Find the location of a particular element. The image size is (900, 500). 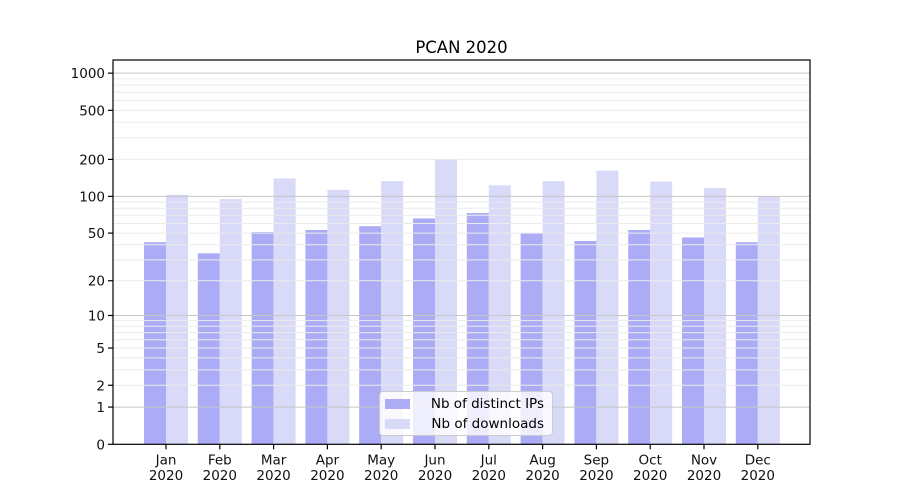

x-tick-label-month-apr: Apr is located at coordinates (328, 461).